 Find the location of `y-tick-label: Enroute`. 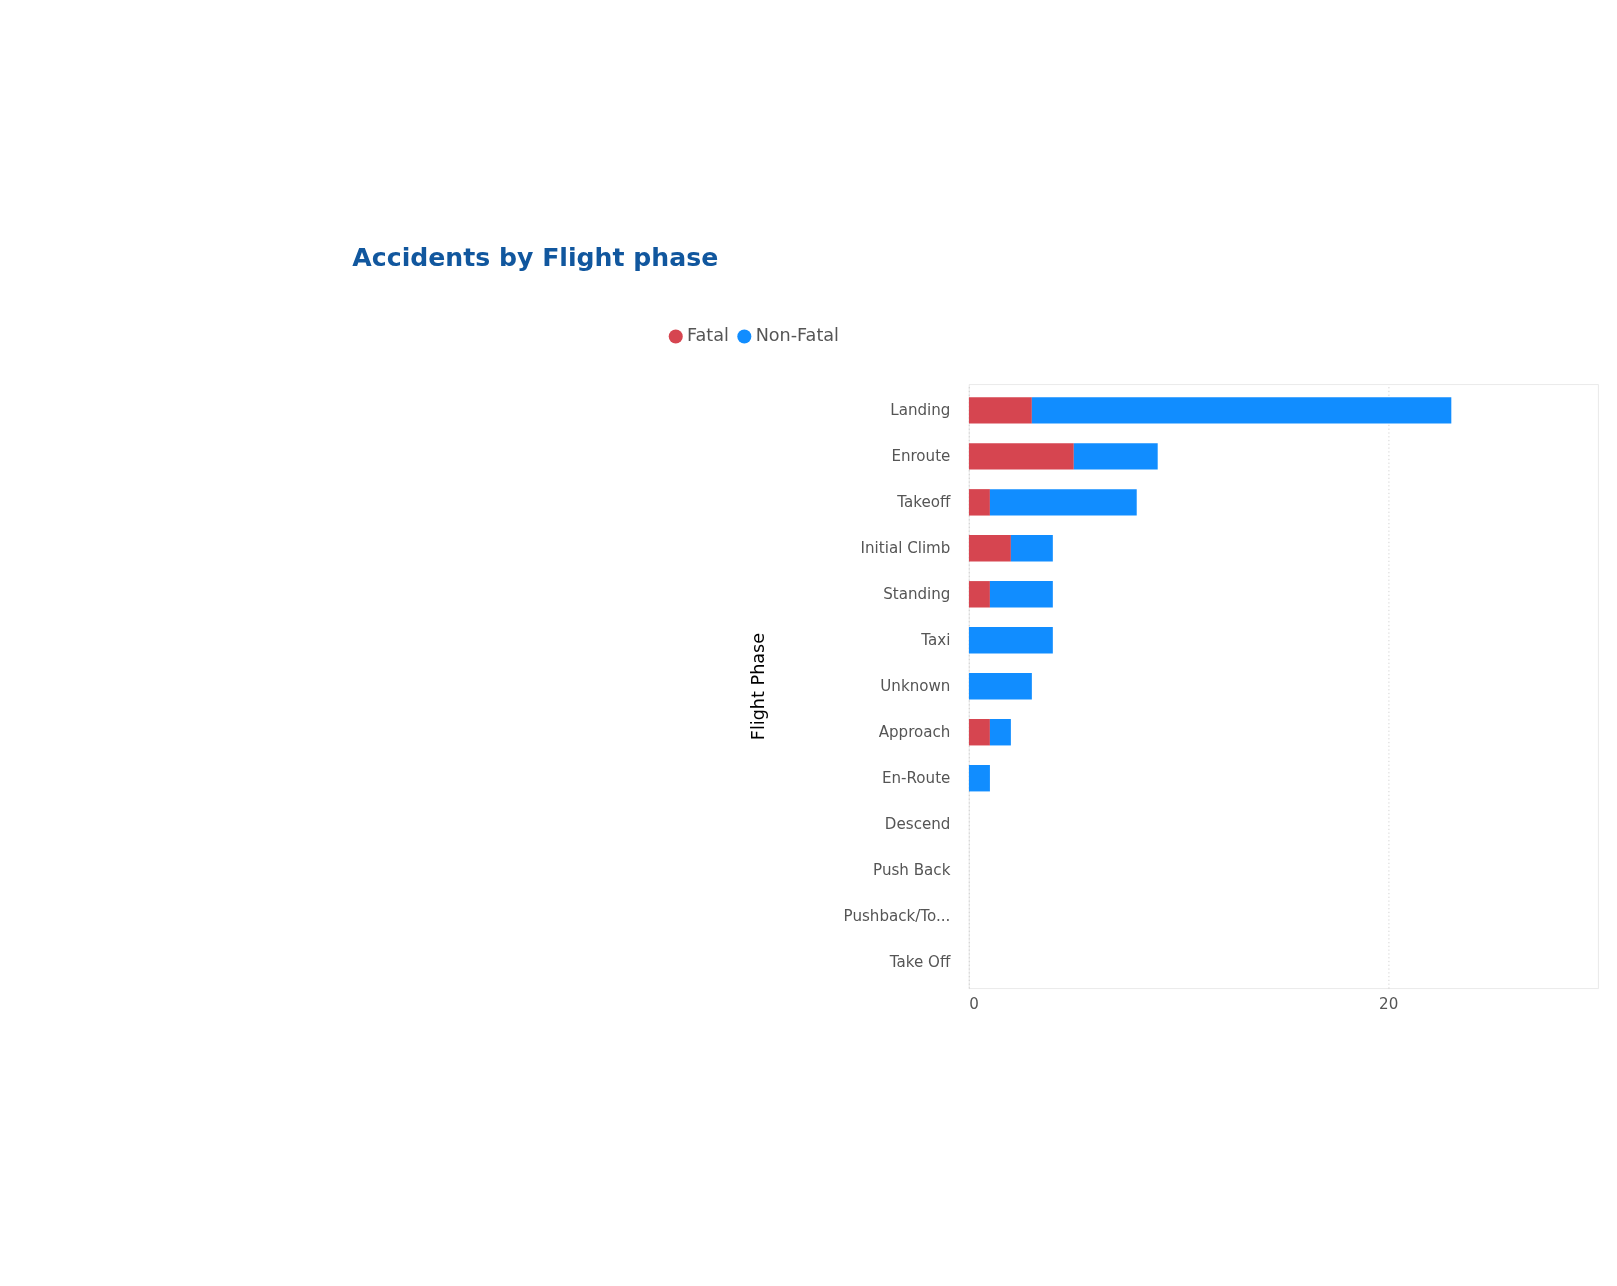

y-tick-label: Enroute is located at coordinates (921, 456).